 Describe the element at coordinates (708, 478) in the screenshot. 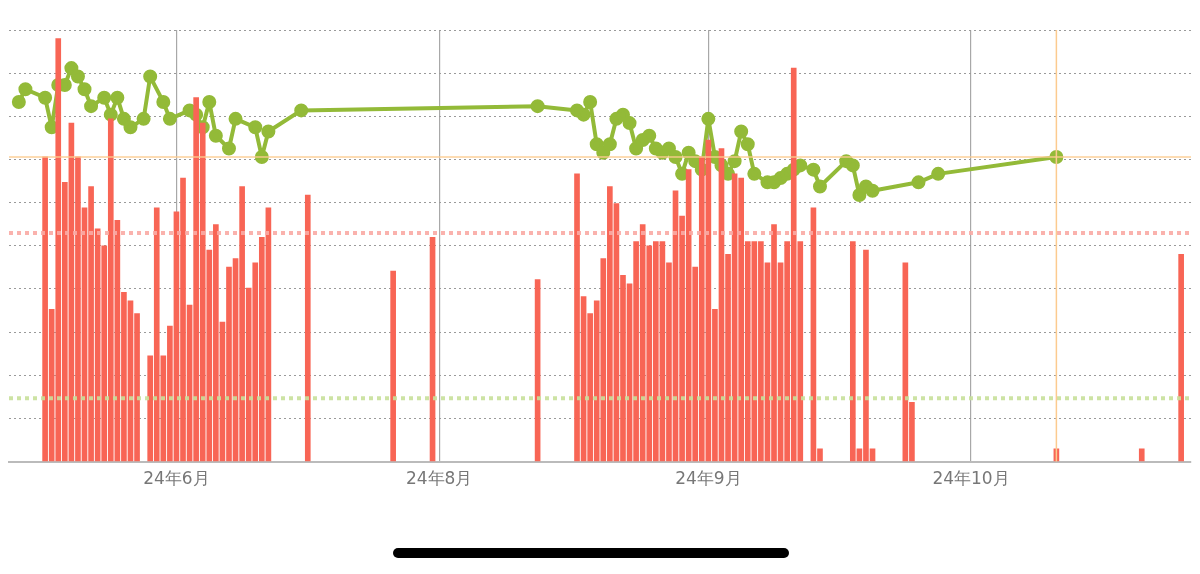

I see `x-tick-label: 24年9月` at that location.